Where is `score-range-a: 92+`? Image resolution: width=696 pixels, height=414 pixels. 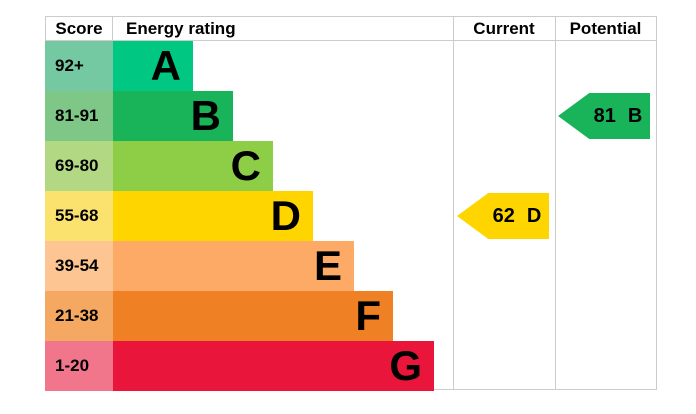
score-range-a: 92+ is located at coordinates (79, 66).